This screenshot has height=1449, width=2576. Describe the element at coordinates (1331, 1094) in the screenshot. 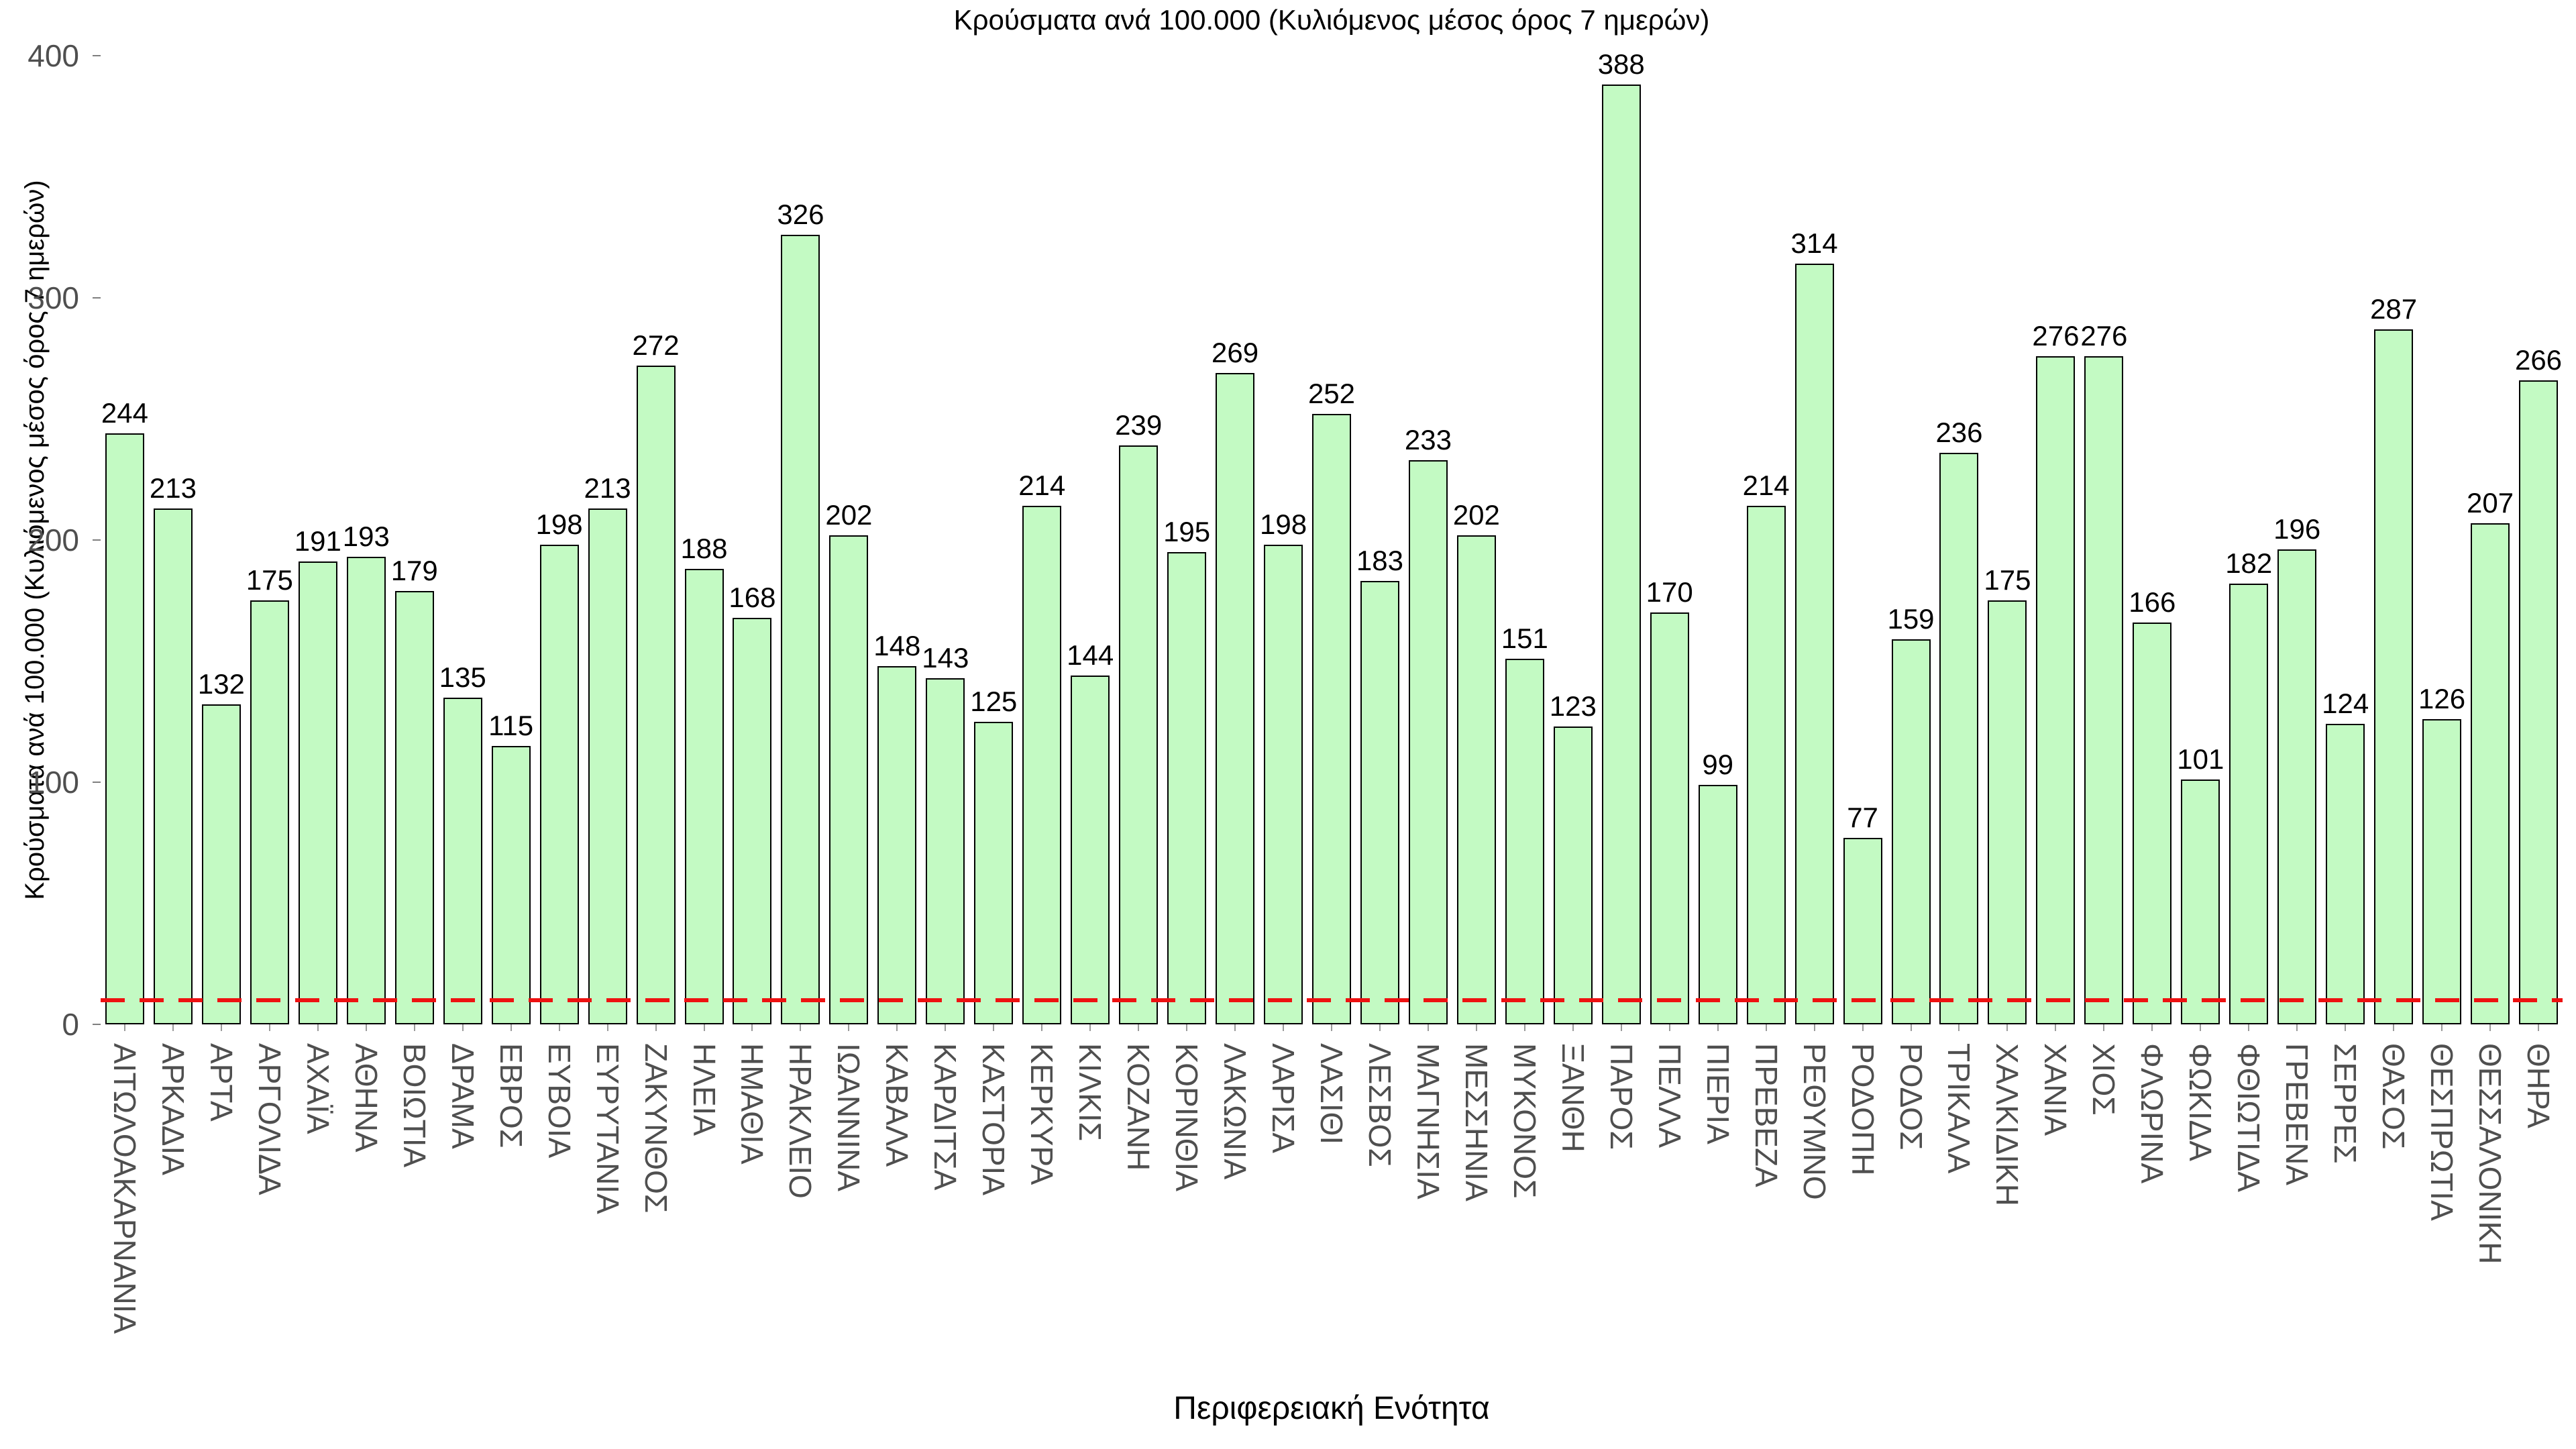

I see `x-tick-label: ΛΑΣΙΘΙ` at that location.